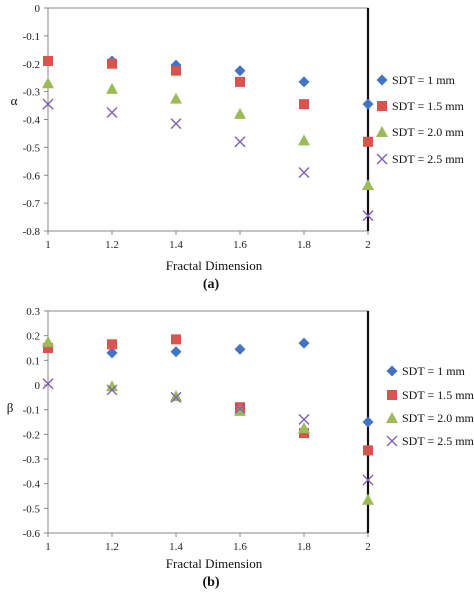 This screenshot has height=592, width=474. What do you see at coordinates (10, 407) in the screenshot?
I see `y-axis-label: β` at bounding box center [10, 407].